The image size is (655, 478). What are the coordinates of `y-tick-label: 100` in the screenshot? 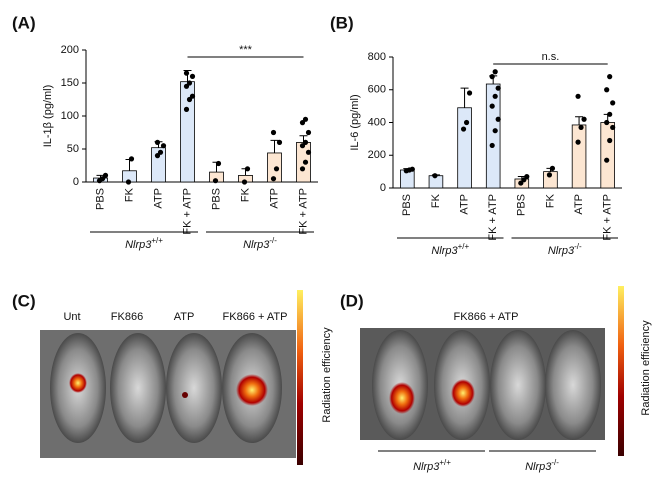 It's located at (70, 116).